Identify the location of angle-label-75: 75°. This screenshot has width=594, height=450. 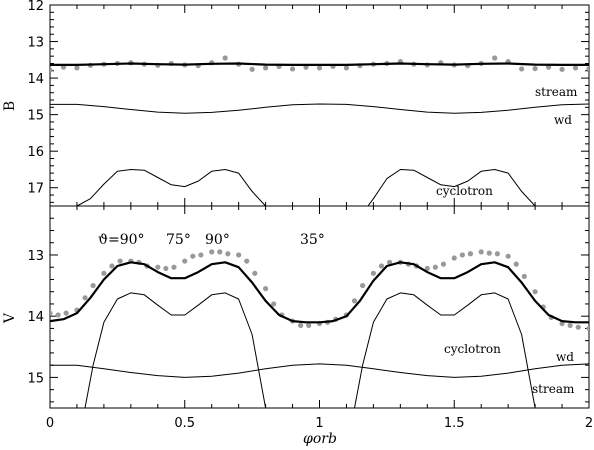
(178, 240).